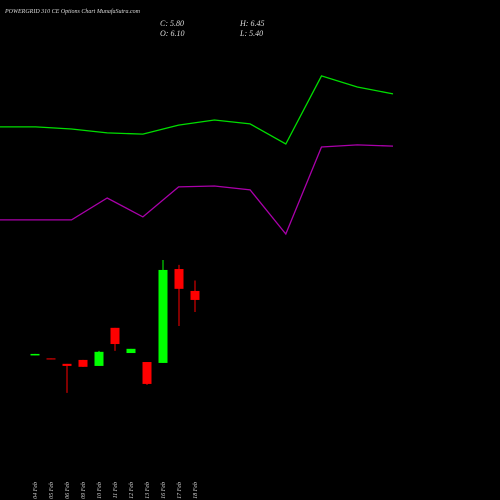  I want to click on x-tick-label: 12 Feb, so click(132, 490).